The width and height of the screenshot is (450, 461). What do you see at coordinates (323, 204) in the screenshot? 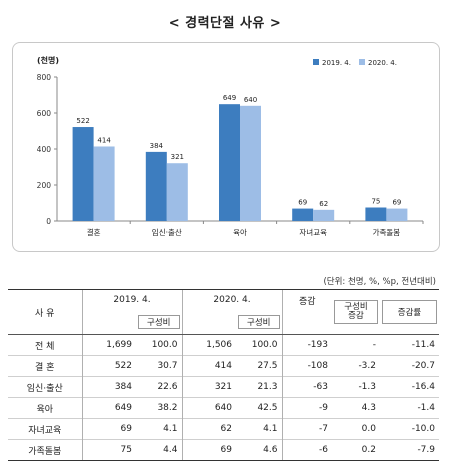
I see `bar-data-label: 62` at bounding box center [323, 204].